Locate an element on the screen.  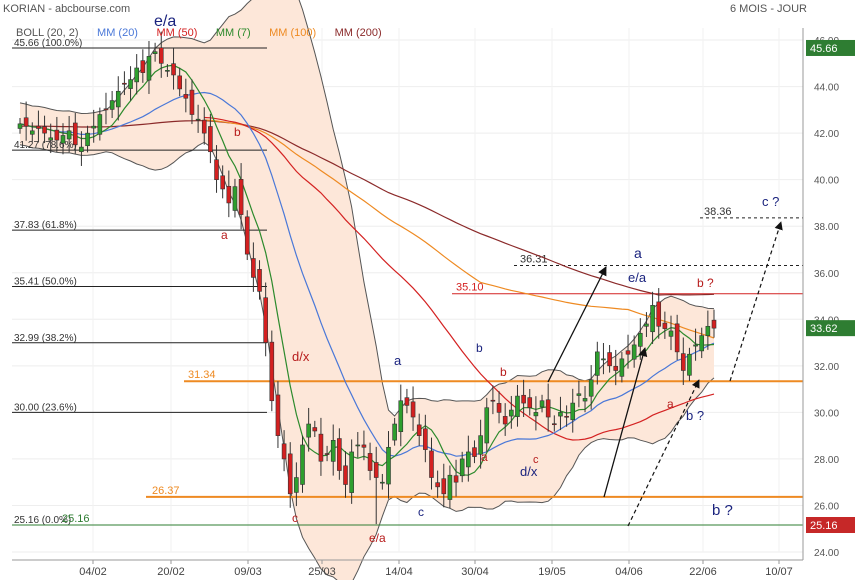
last-price-box is located at coordinates (830, 47).